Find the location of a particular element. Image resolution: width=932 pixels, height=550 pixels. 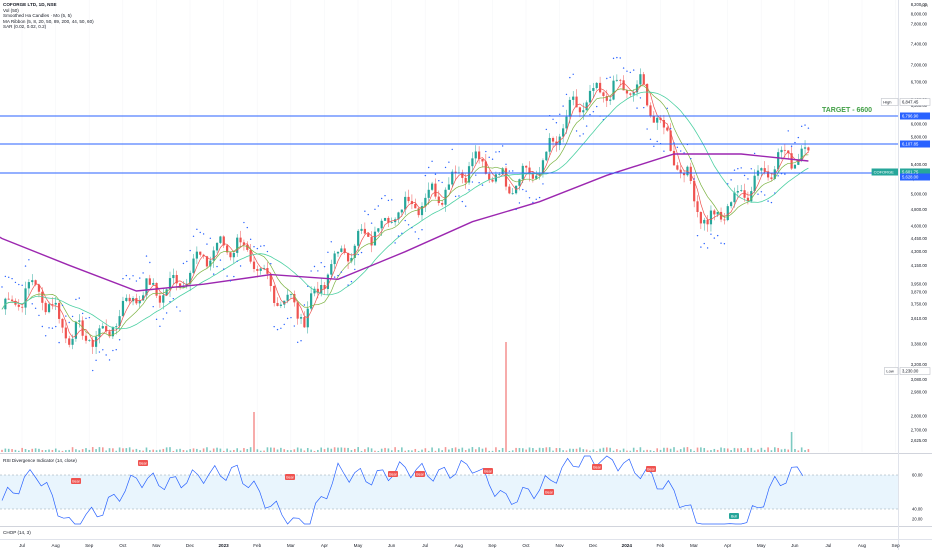

time-tick: Nov is located at coordinates (156, 545).